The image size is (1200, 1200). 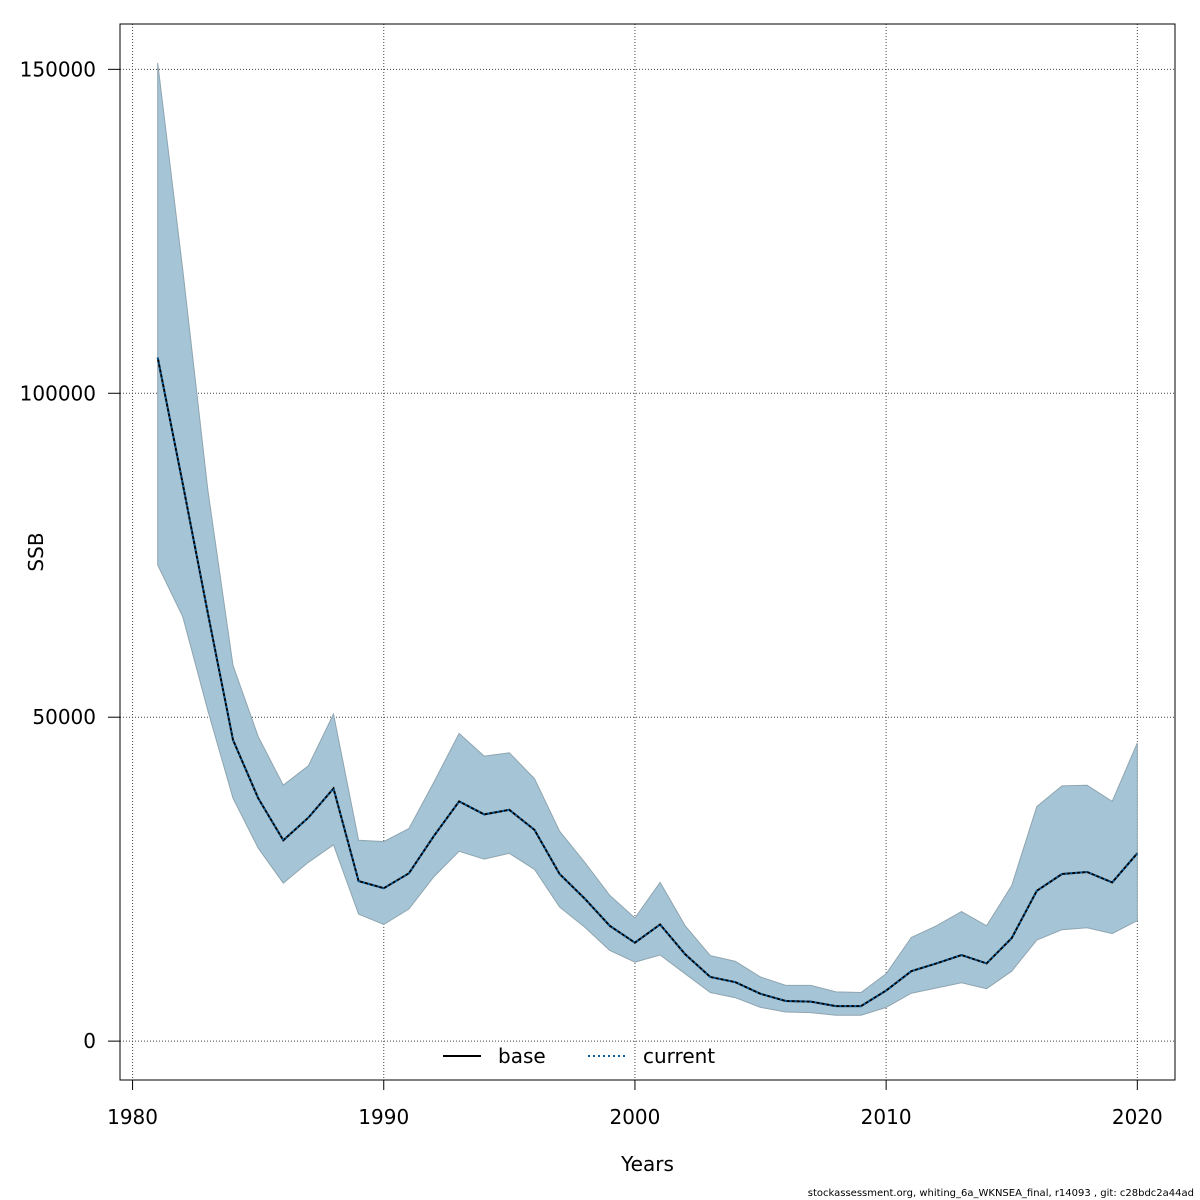 What do you see at coordinates (64, 717) in the screenshot?
I see `y-tick-label-50000: 50000` at bounding box center [64, 717].